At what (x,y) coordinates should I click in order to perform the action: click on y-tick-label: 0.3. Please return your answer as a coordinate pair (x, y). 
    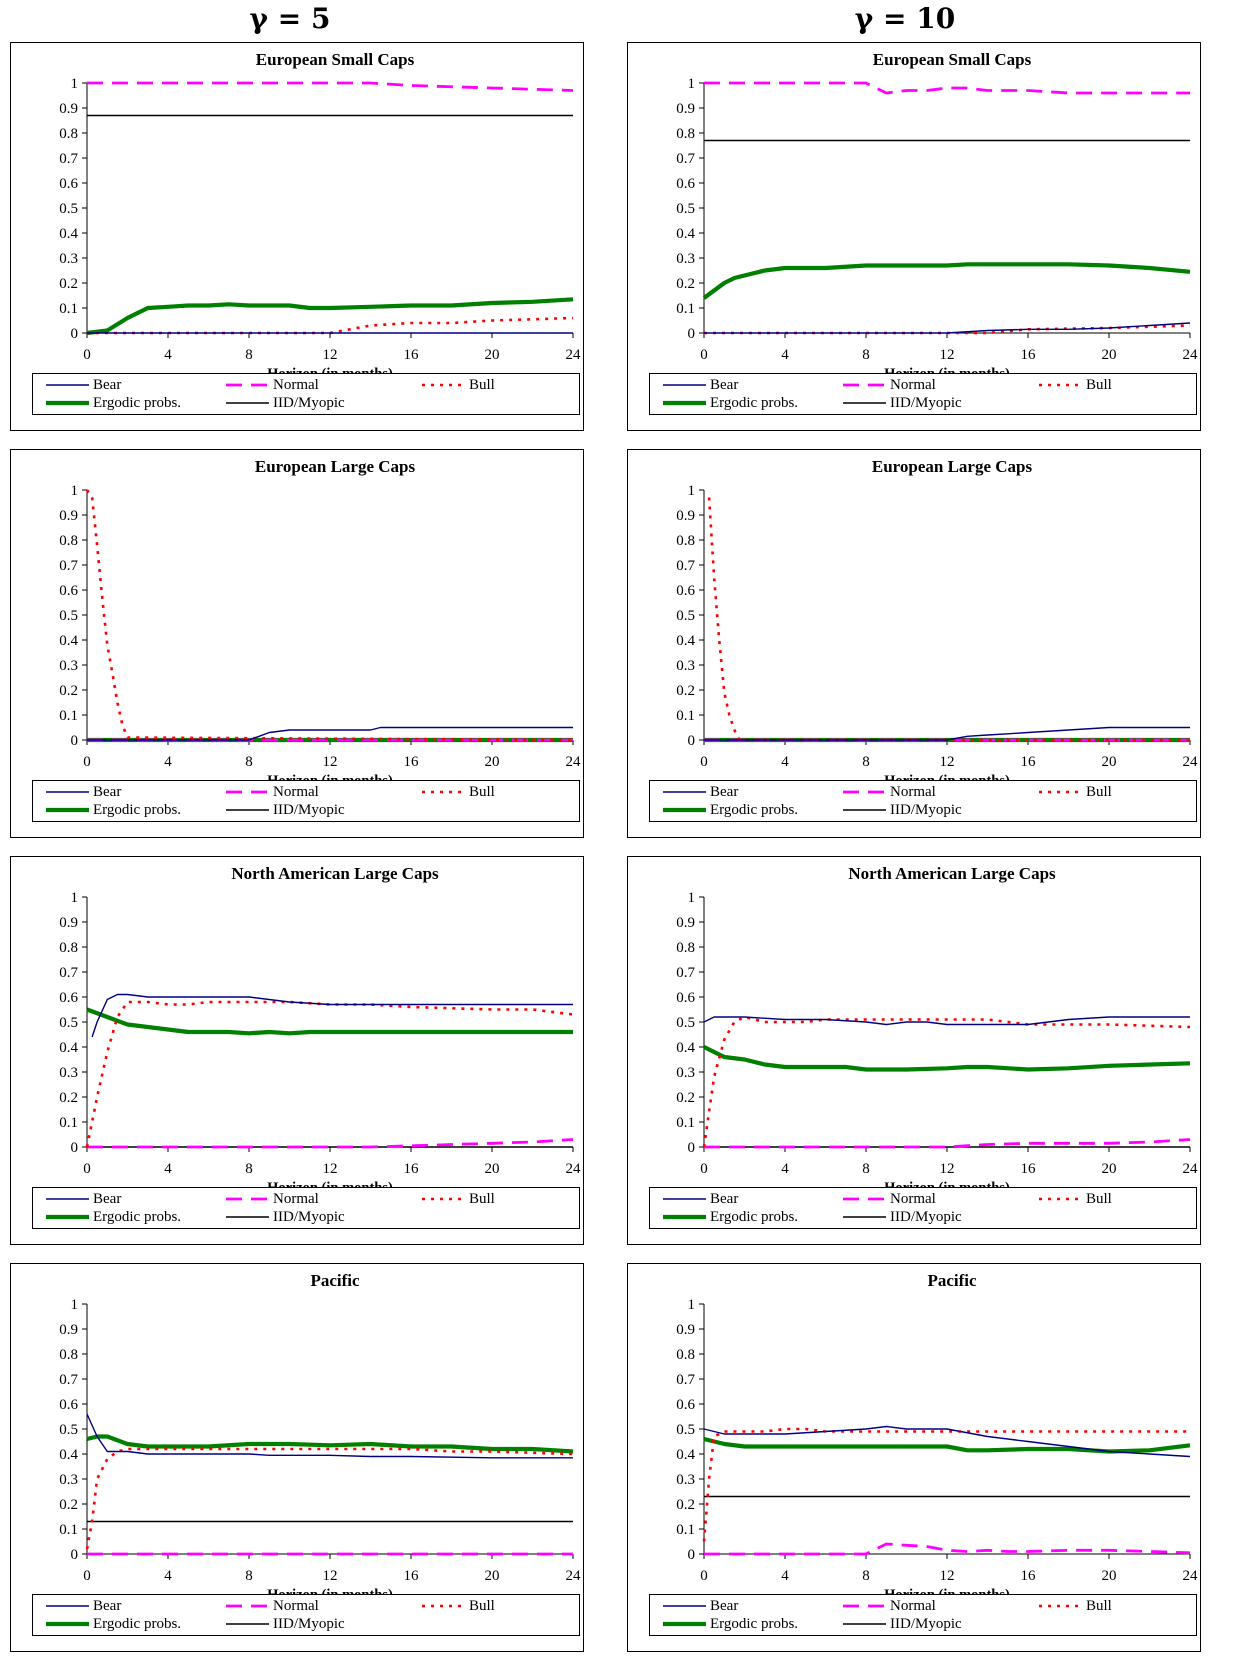
    Looking at the image, I should click on (685, 1073).